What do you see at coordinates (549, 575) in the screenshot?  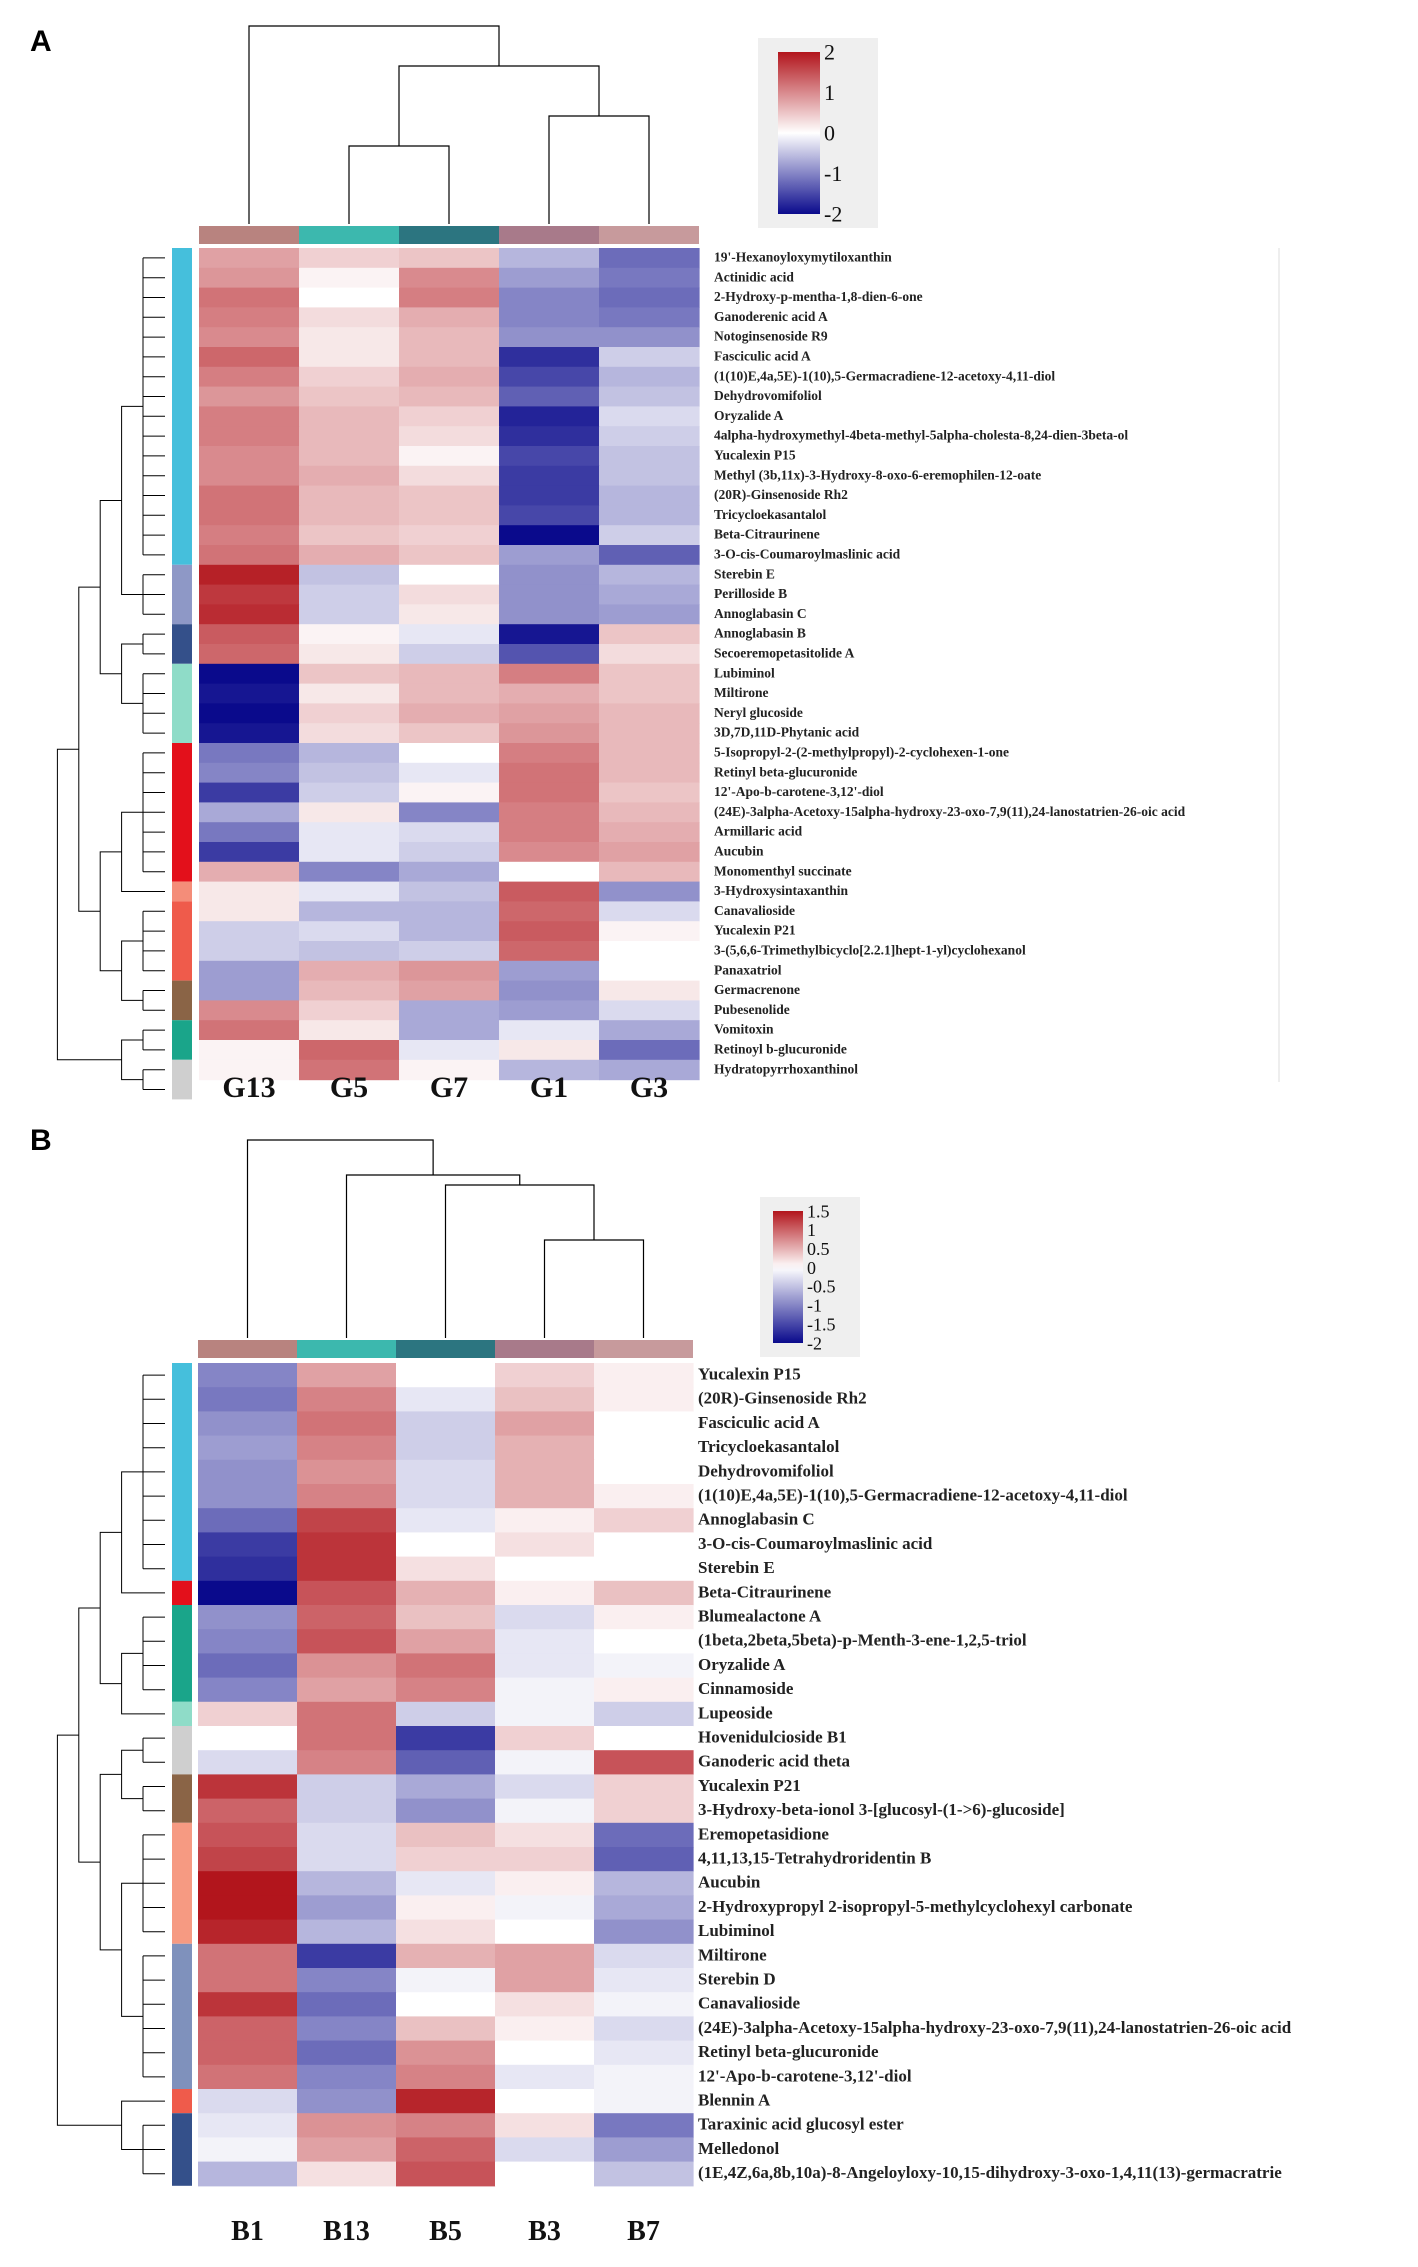 I see `heatmap-cell-g1-r17` at bounding box center [549, 575].